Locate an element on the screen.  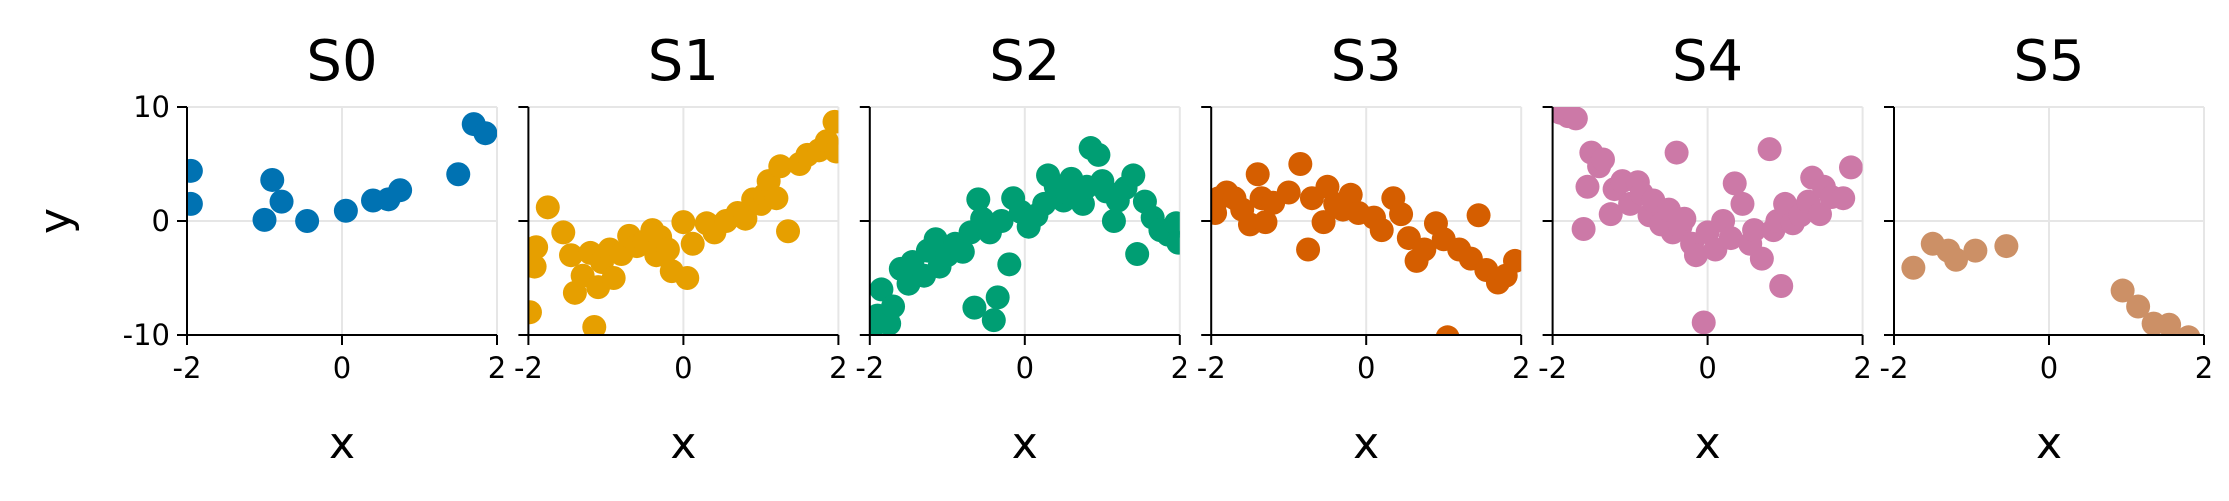
panel-s1: -2 0 2 S1 x is located at coordinates (681, 249).